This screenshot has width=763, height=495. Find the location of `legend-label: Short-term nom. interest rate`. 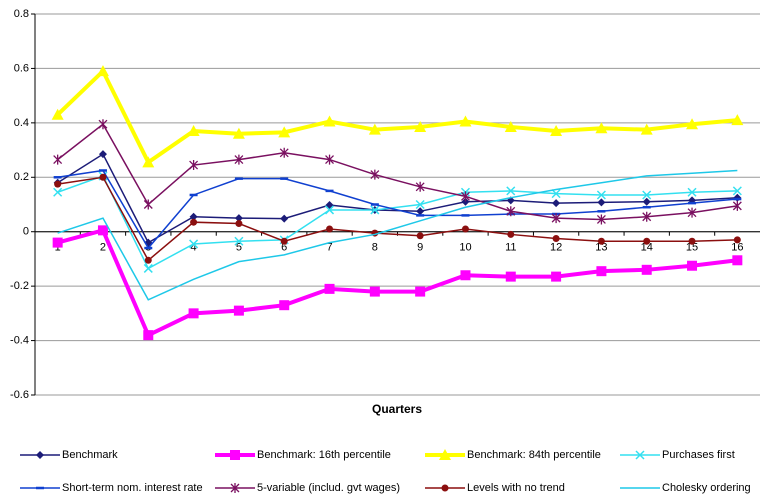

legend-label: Short-term nom. interest rate is located at coordinates (132, 488).